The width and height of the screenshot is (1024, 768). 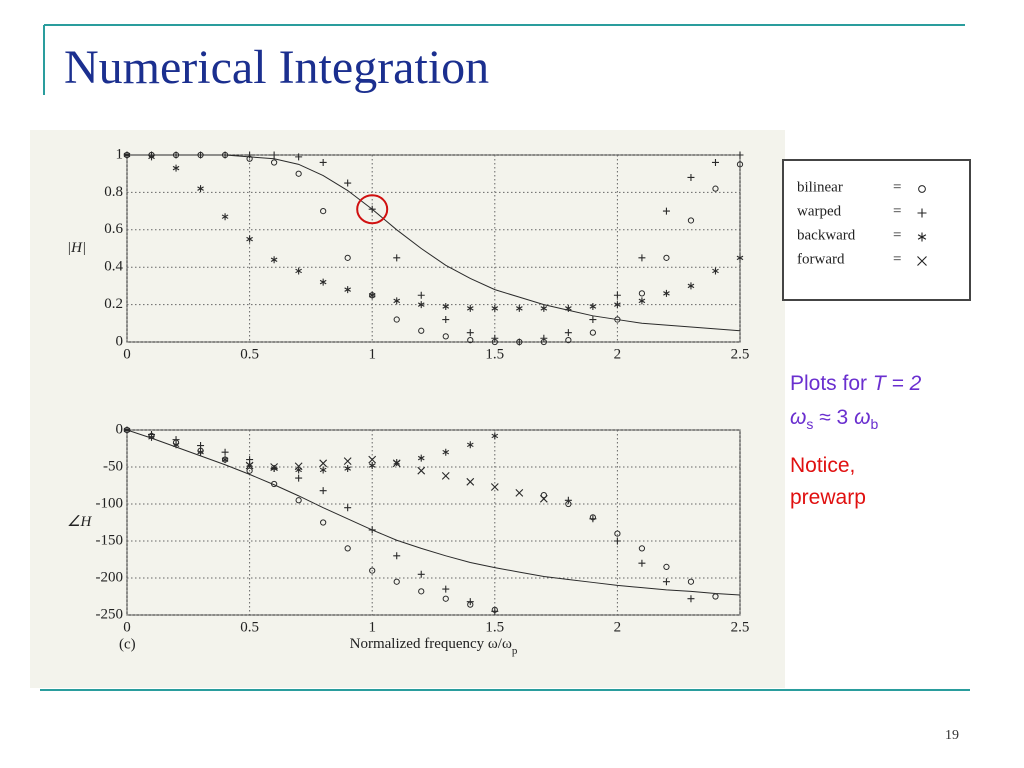 I want to click on legend-label: warped, so click(x=819, y=211).